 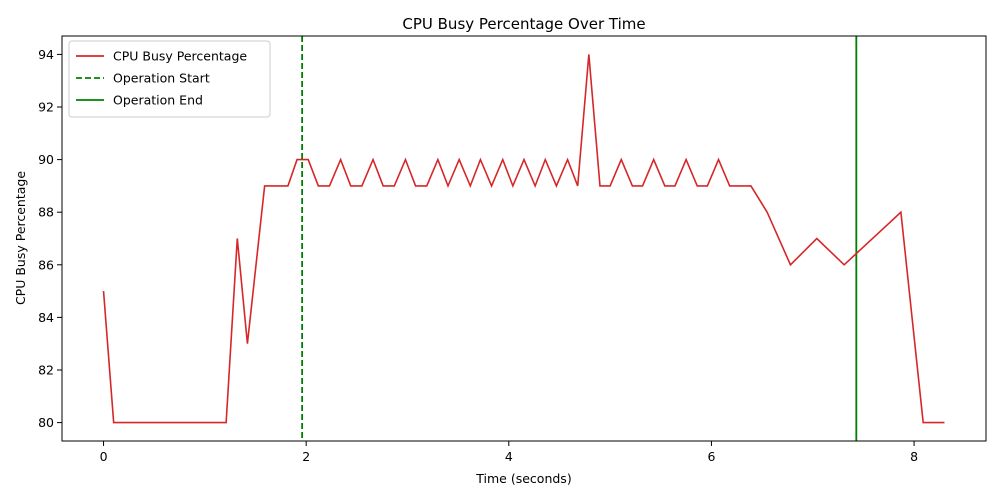 What do you see at coordinates (46, 54) in the screenshot?
I see `y-tick-label: 94` at bounding box center [46, 54].